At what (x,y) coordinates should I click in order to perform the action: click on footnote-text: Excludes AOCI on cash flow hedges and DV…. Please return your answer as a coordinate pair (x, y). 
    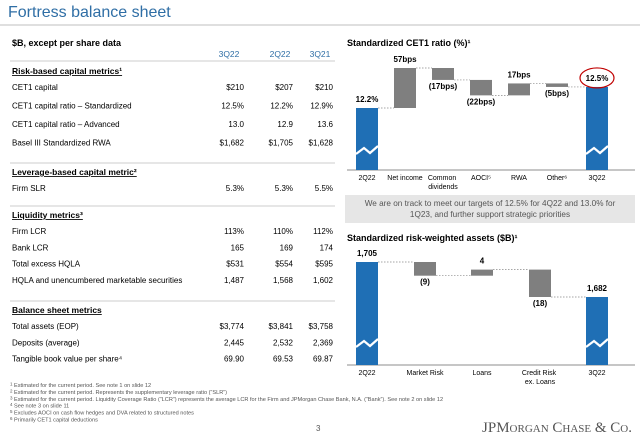
    Looking at the image, I should click on (104, 414).